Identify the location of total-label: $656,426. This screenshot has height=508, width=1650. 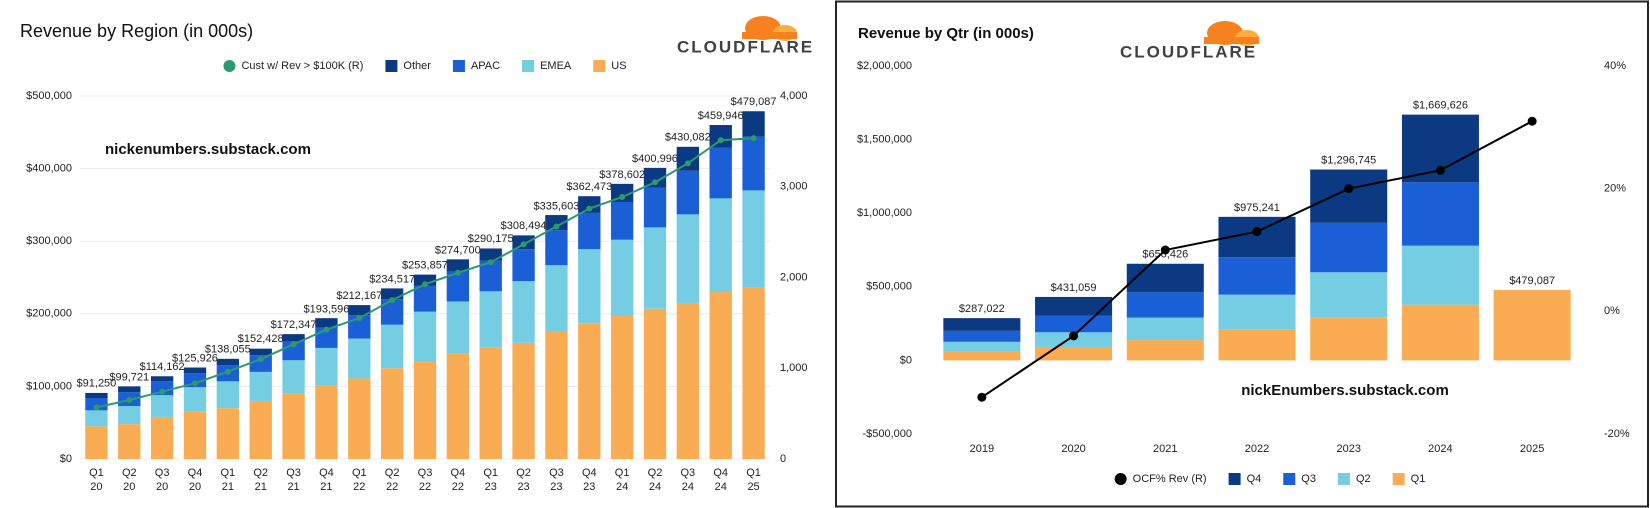
(1165, 255).